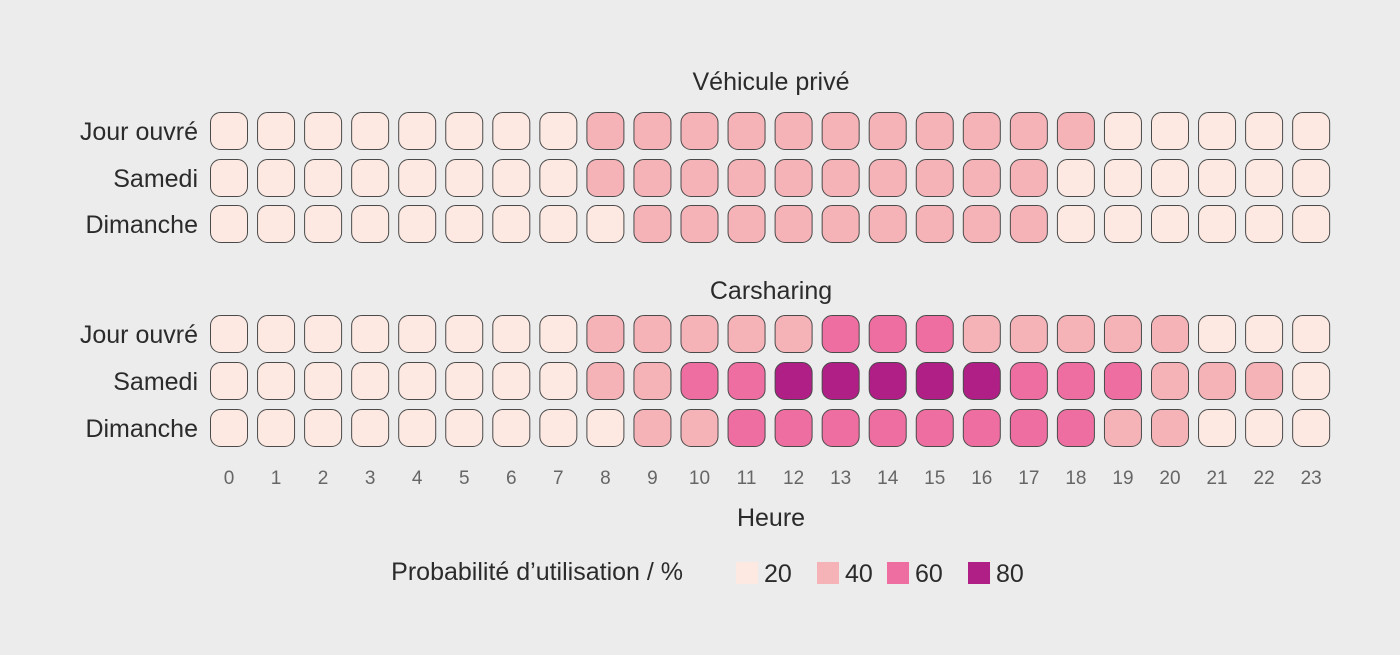  Describe the element at coordinates (139, 132) in the screenshot. I see `row-label: Jour ouvré` at that location.